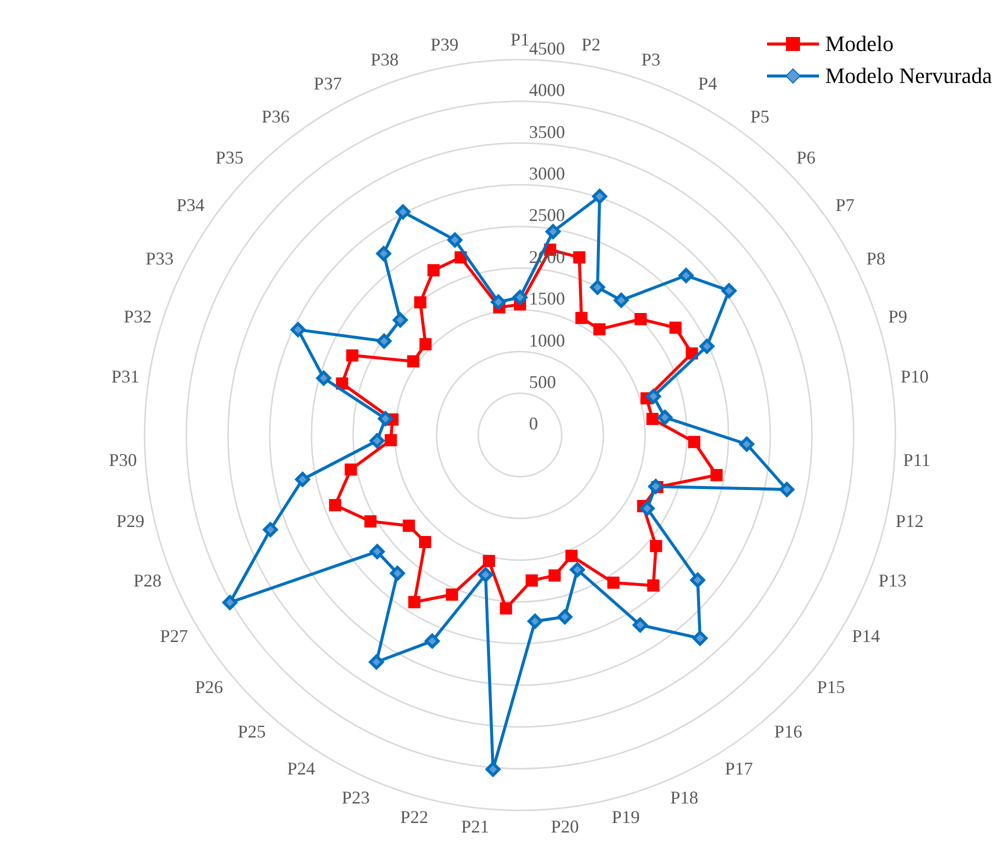  I want to click on spoke-label: P14, so click(866, 636).